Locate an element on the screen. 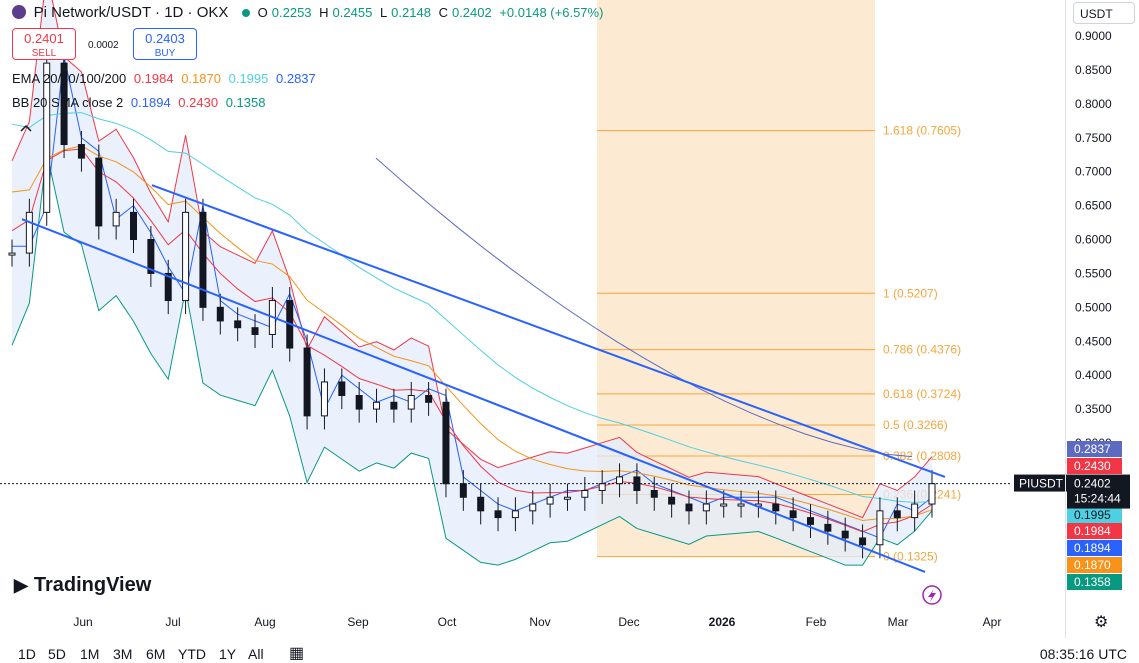 The width and height of the screenshot is (1139, 663). x-tick-6: Dec is located at coordinates (628, 622).